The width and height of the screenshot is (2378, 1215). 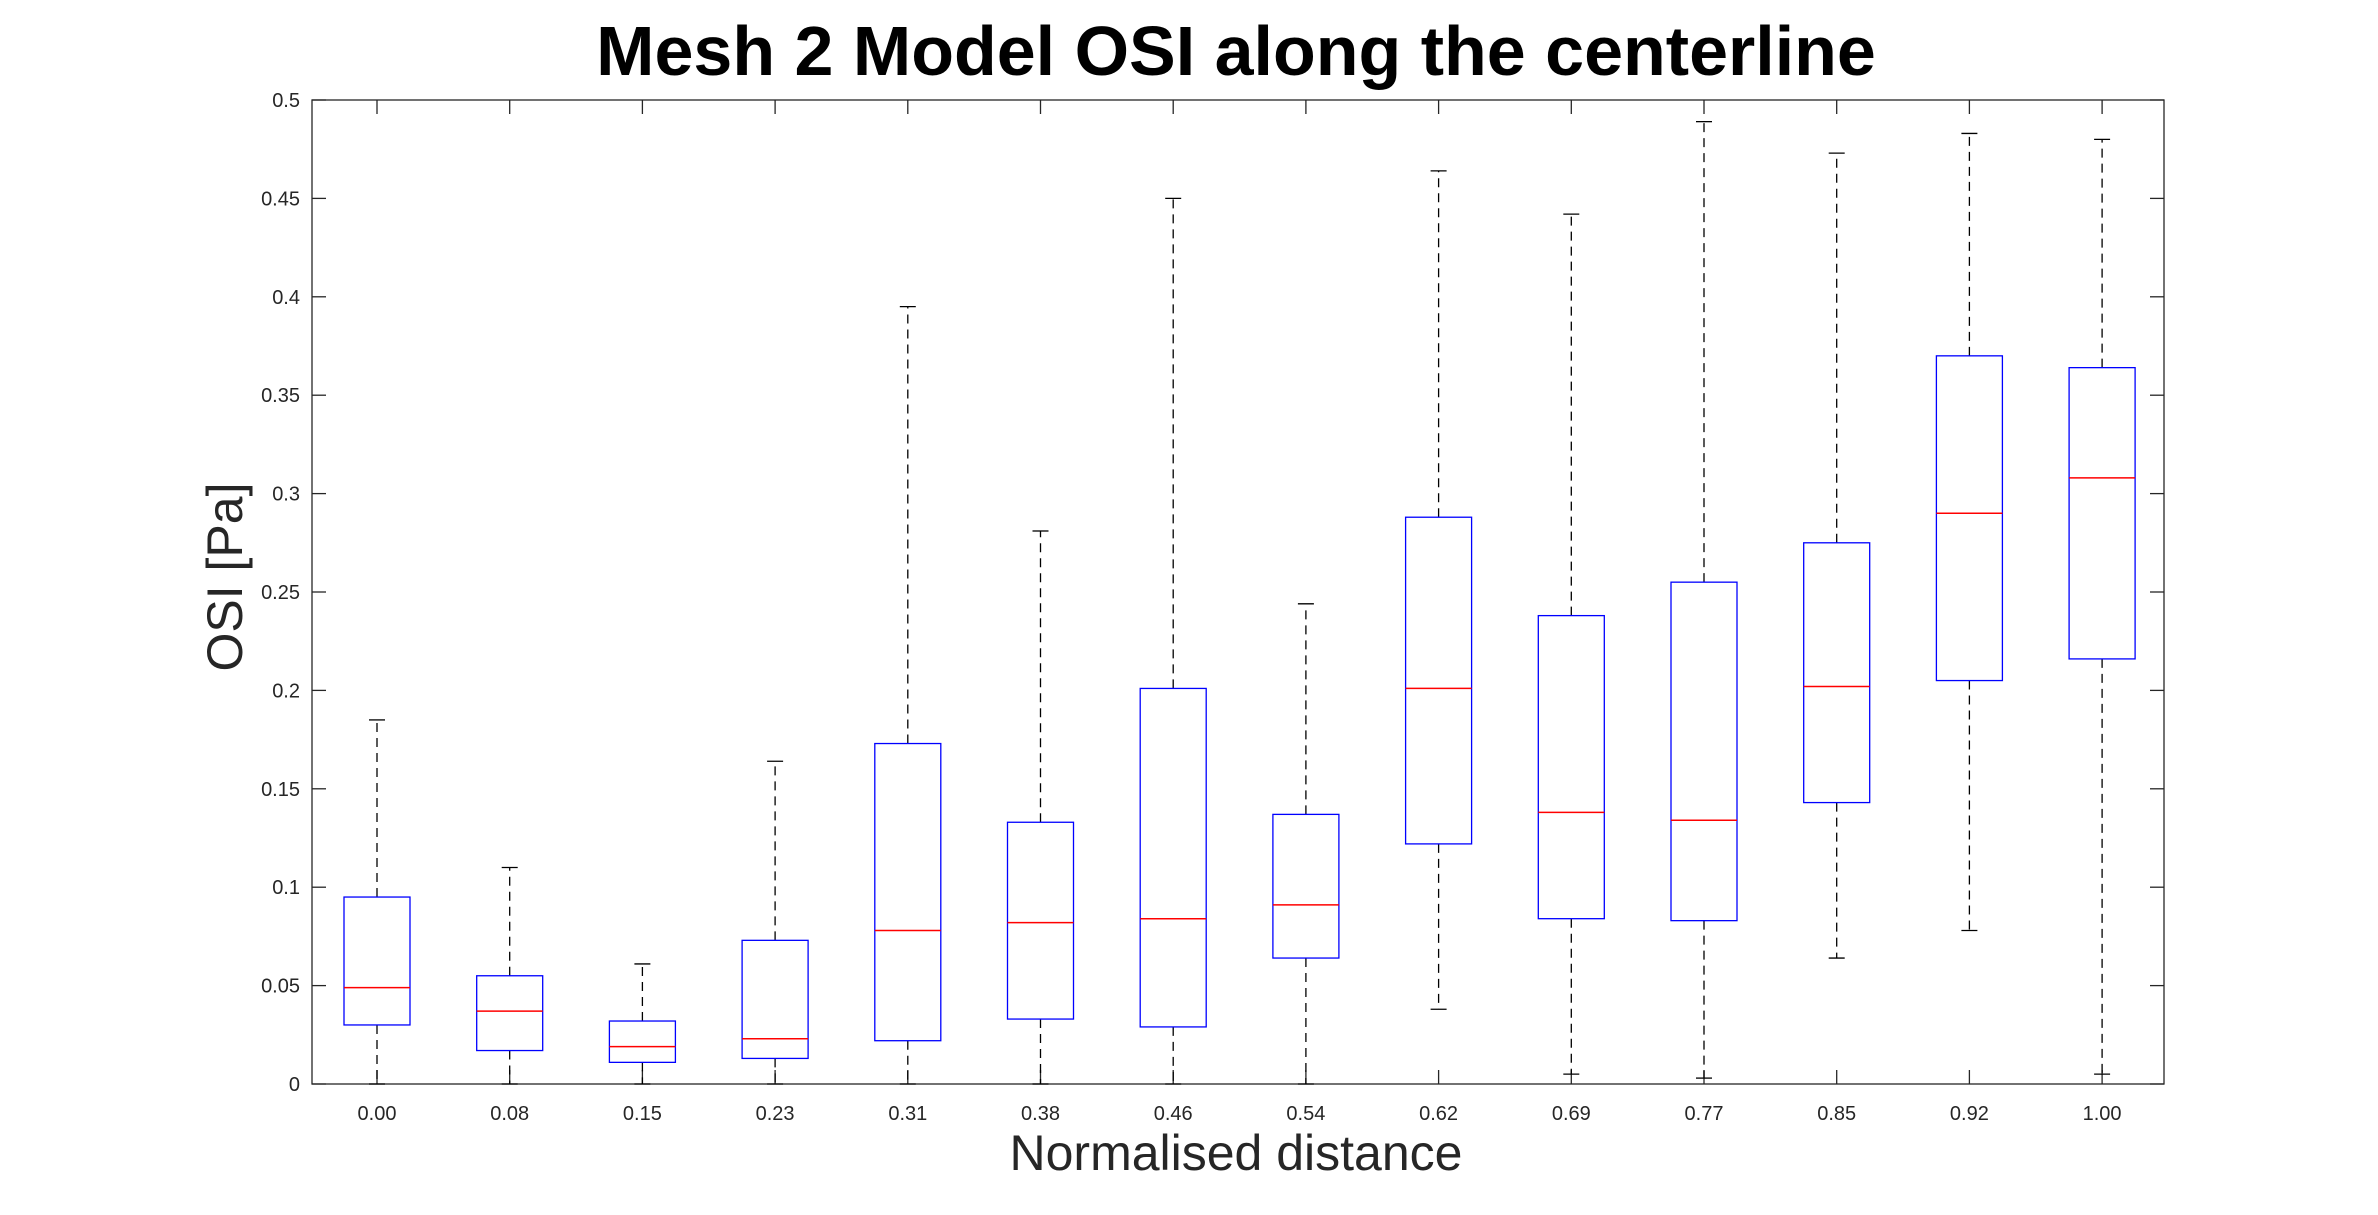 What do you see at coordinates (280, 790) in the screenshot?
I see `y-tick-label: 0.15` at bounding box center [280, 790].